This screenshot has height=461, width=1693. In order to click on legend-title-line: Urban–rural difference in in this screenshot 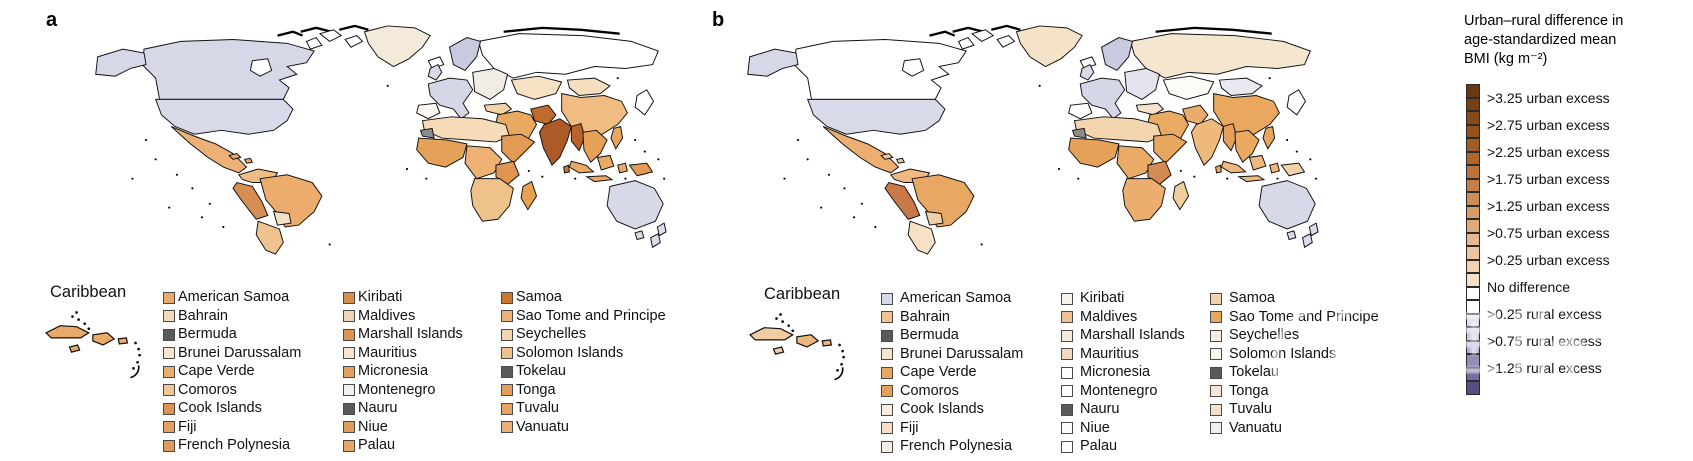, I will do `click(1544, 21)`.